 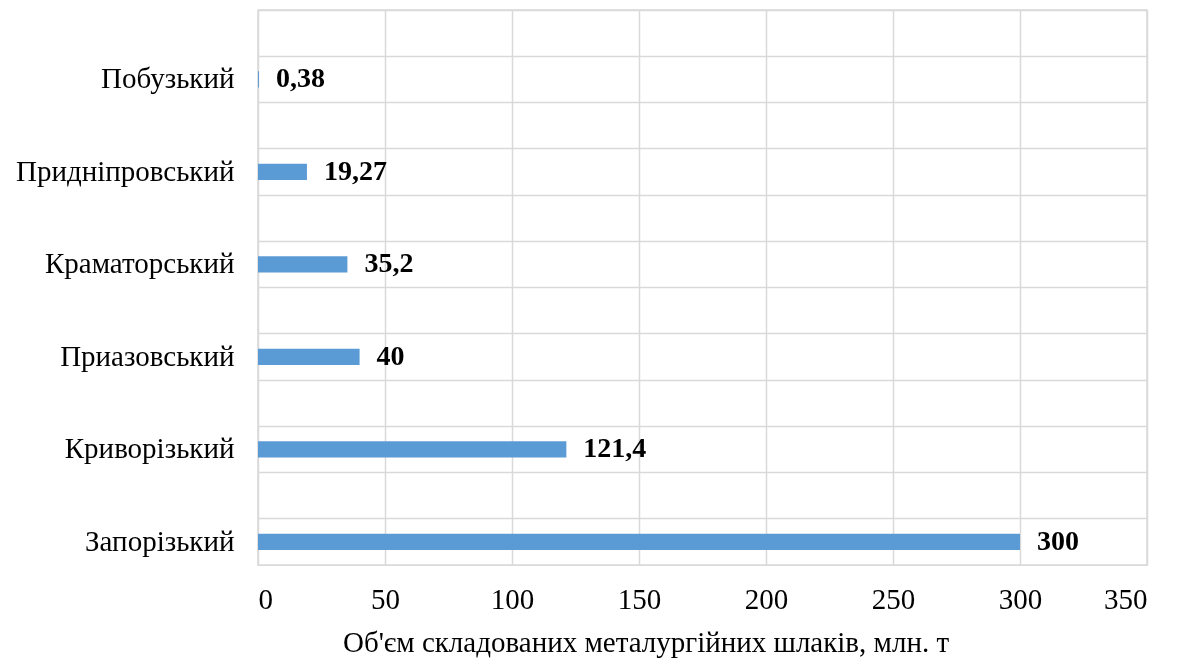 I want to click on y-tick-label: Придніпровський, so click(x=125, y=170).